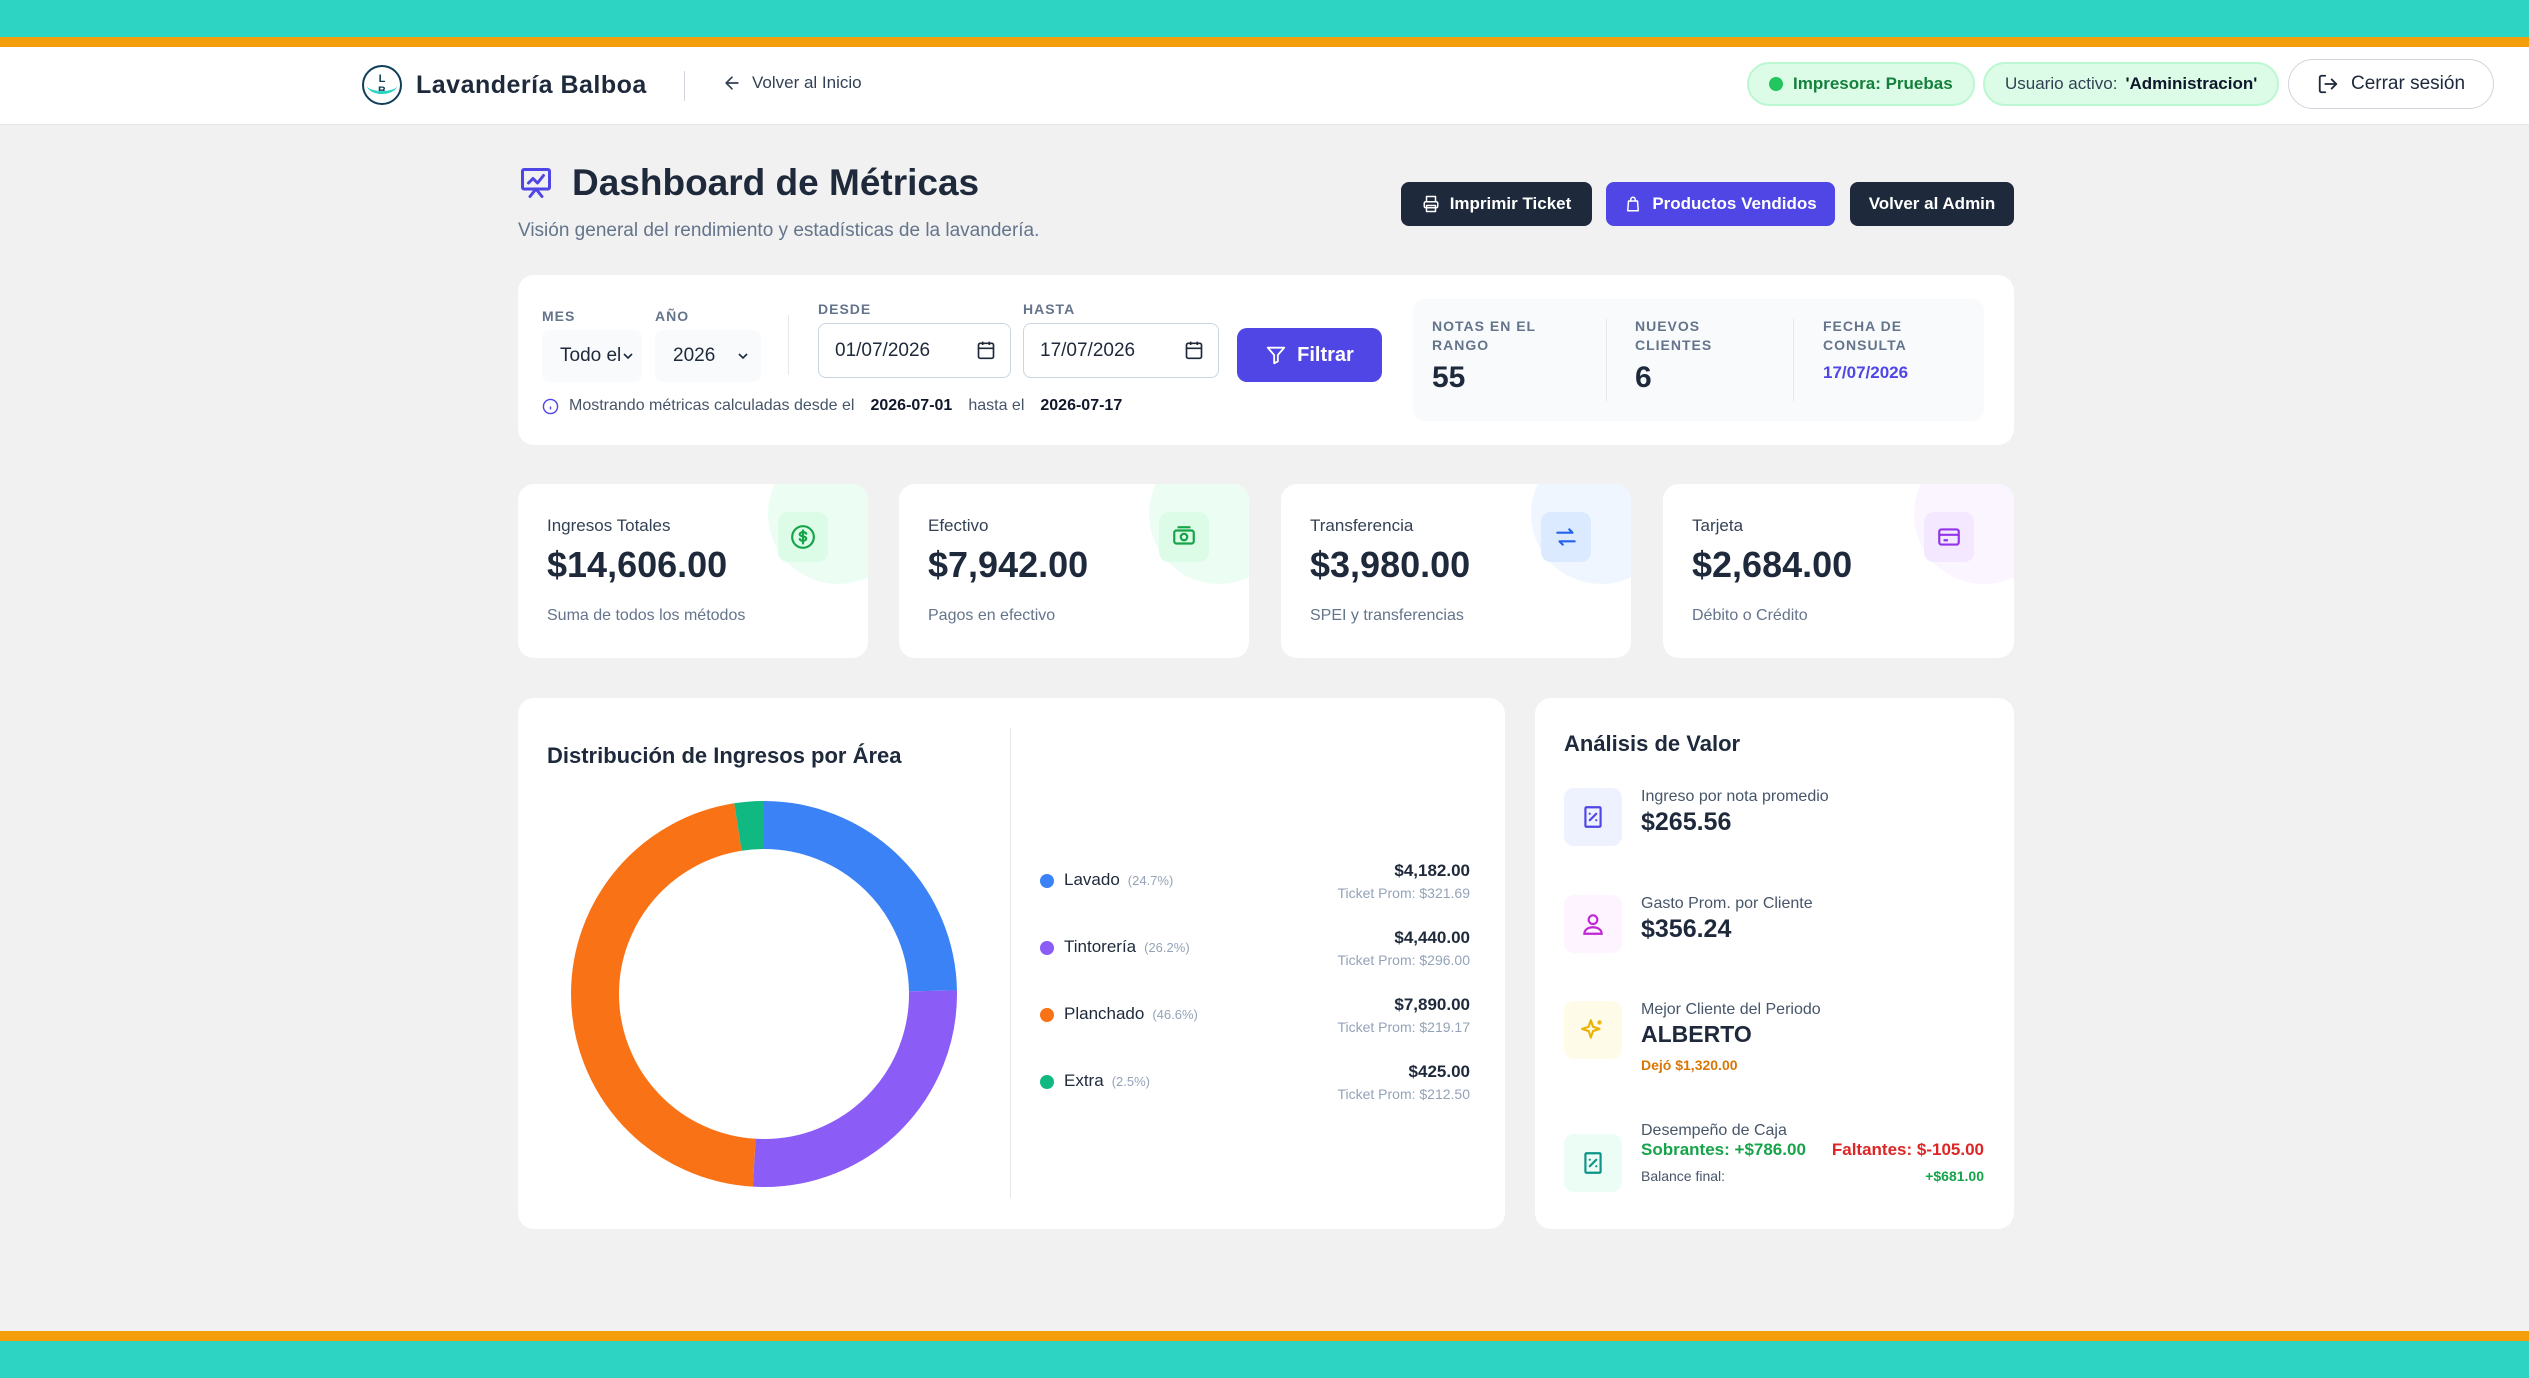  I want to click on back-home-link: Volver al Inicio, so click(792, 83).